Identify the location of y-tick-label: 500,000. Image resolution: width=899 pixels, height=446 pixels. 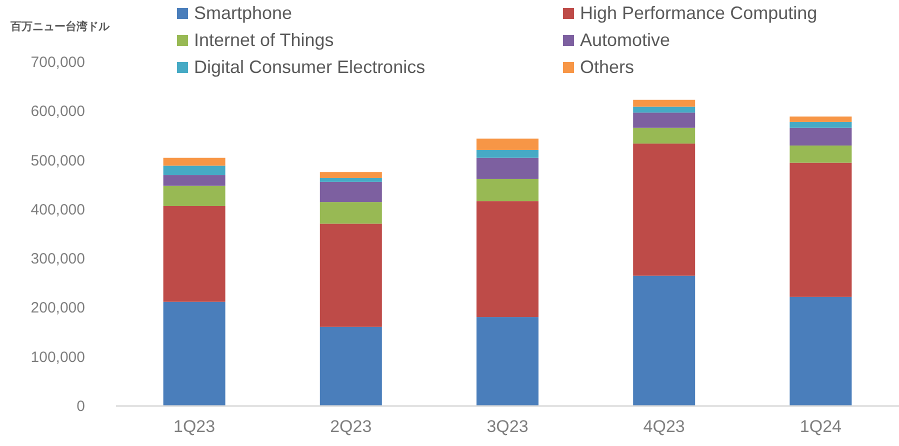
(57, 161).